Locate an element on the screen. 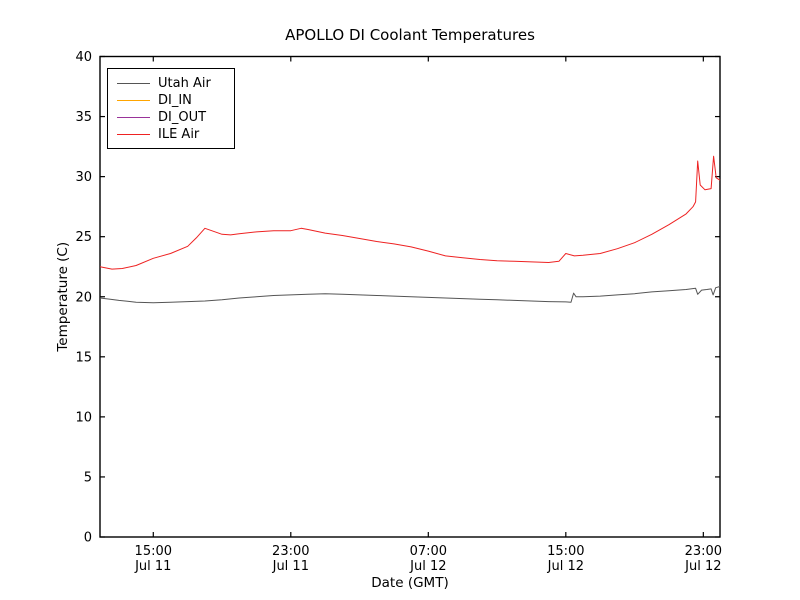  legend-item-utah-air: Utah Air is located at coordinates (171, 83).